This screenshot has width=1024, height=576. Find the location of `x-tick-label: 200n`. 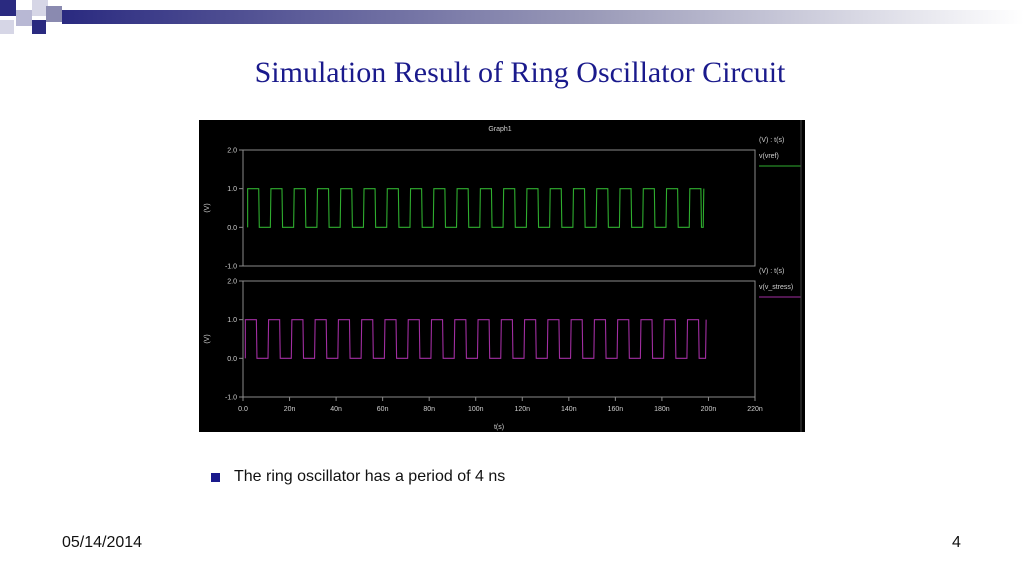

x-tick-label: 200n is located at coordinates (709, 409).